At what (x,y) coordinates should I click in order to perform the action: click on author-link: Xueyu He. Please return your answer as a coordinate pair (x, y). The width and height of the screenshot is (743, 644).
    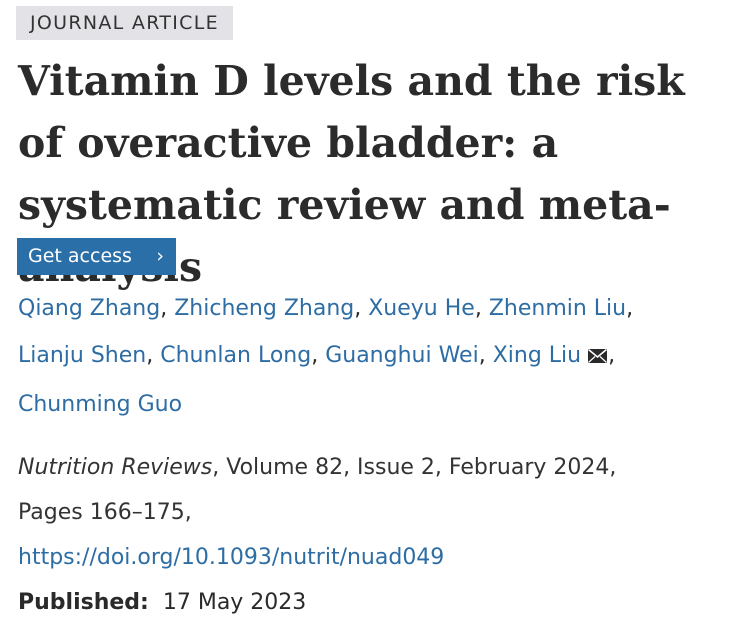
    Looking at the image, I should click on (421, 308).